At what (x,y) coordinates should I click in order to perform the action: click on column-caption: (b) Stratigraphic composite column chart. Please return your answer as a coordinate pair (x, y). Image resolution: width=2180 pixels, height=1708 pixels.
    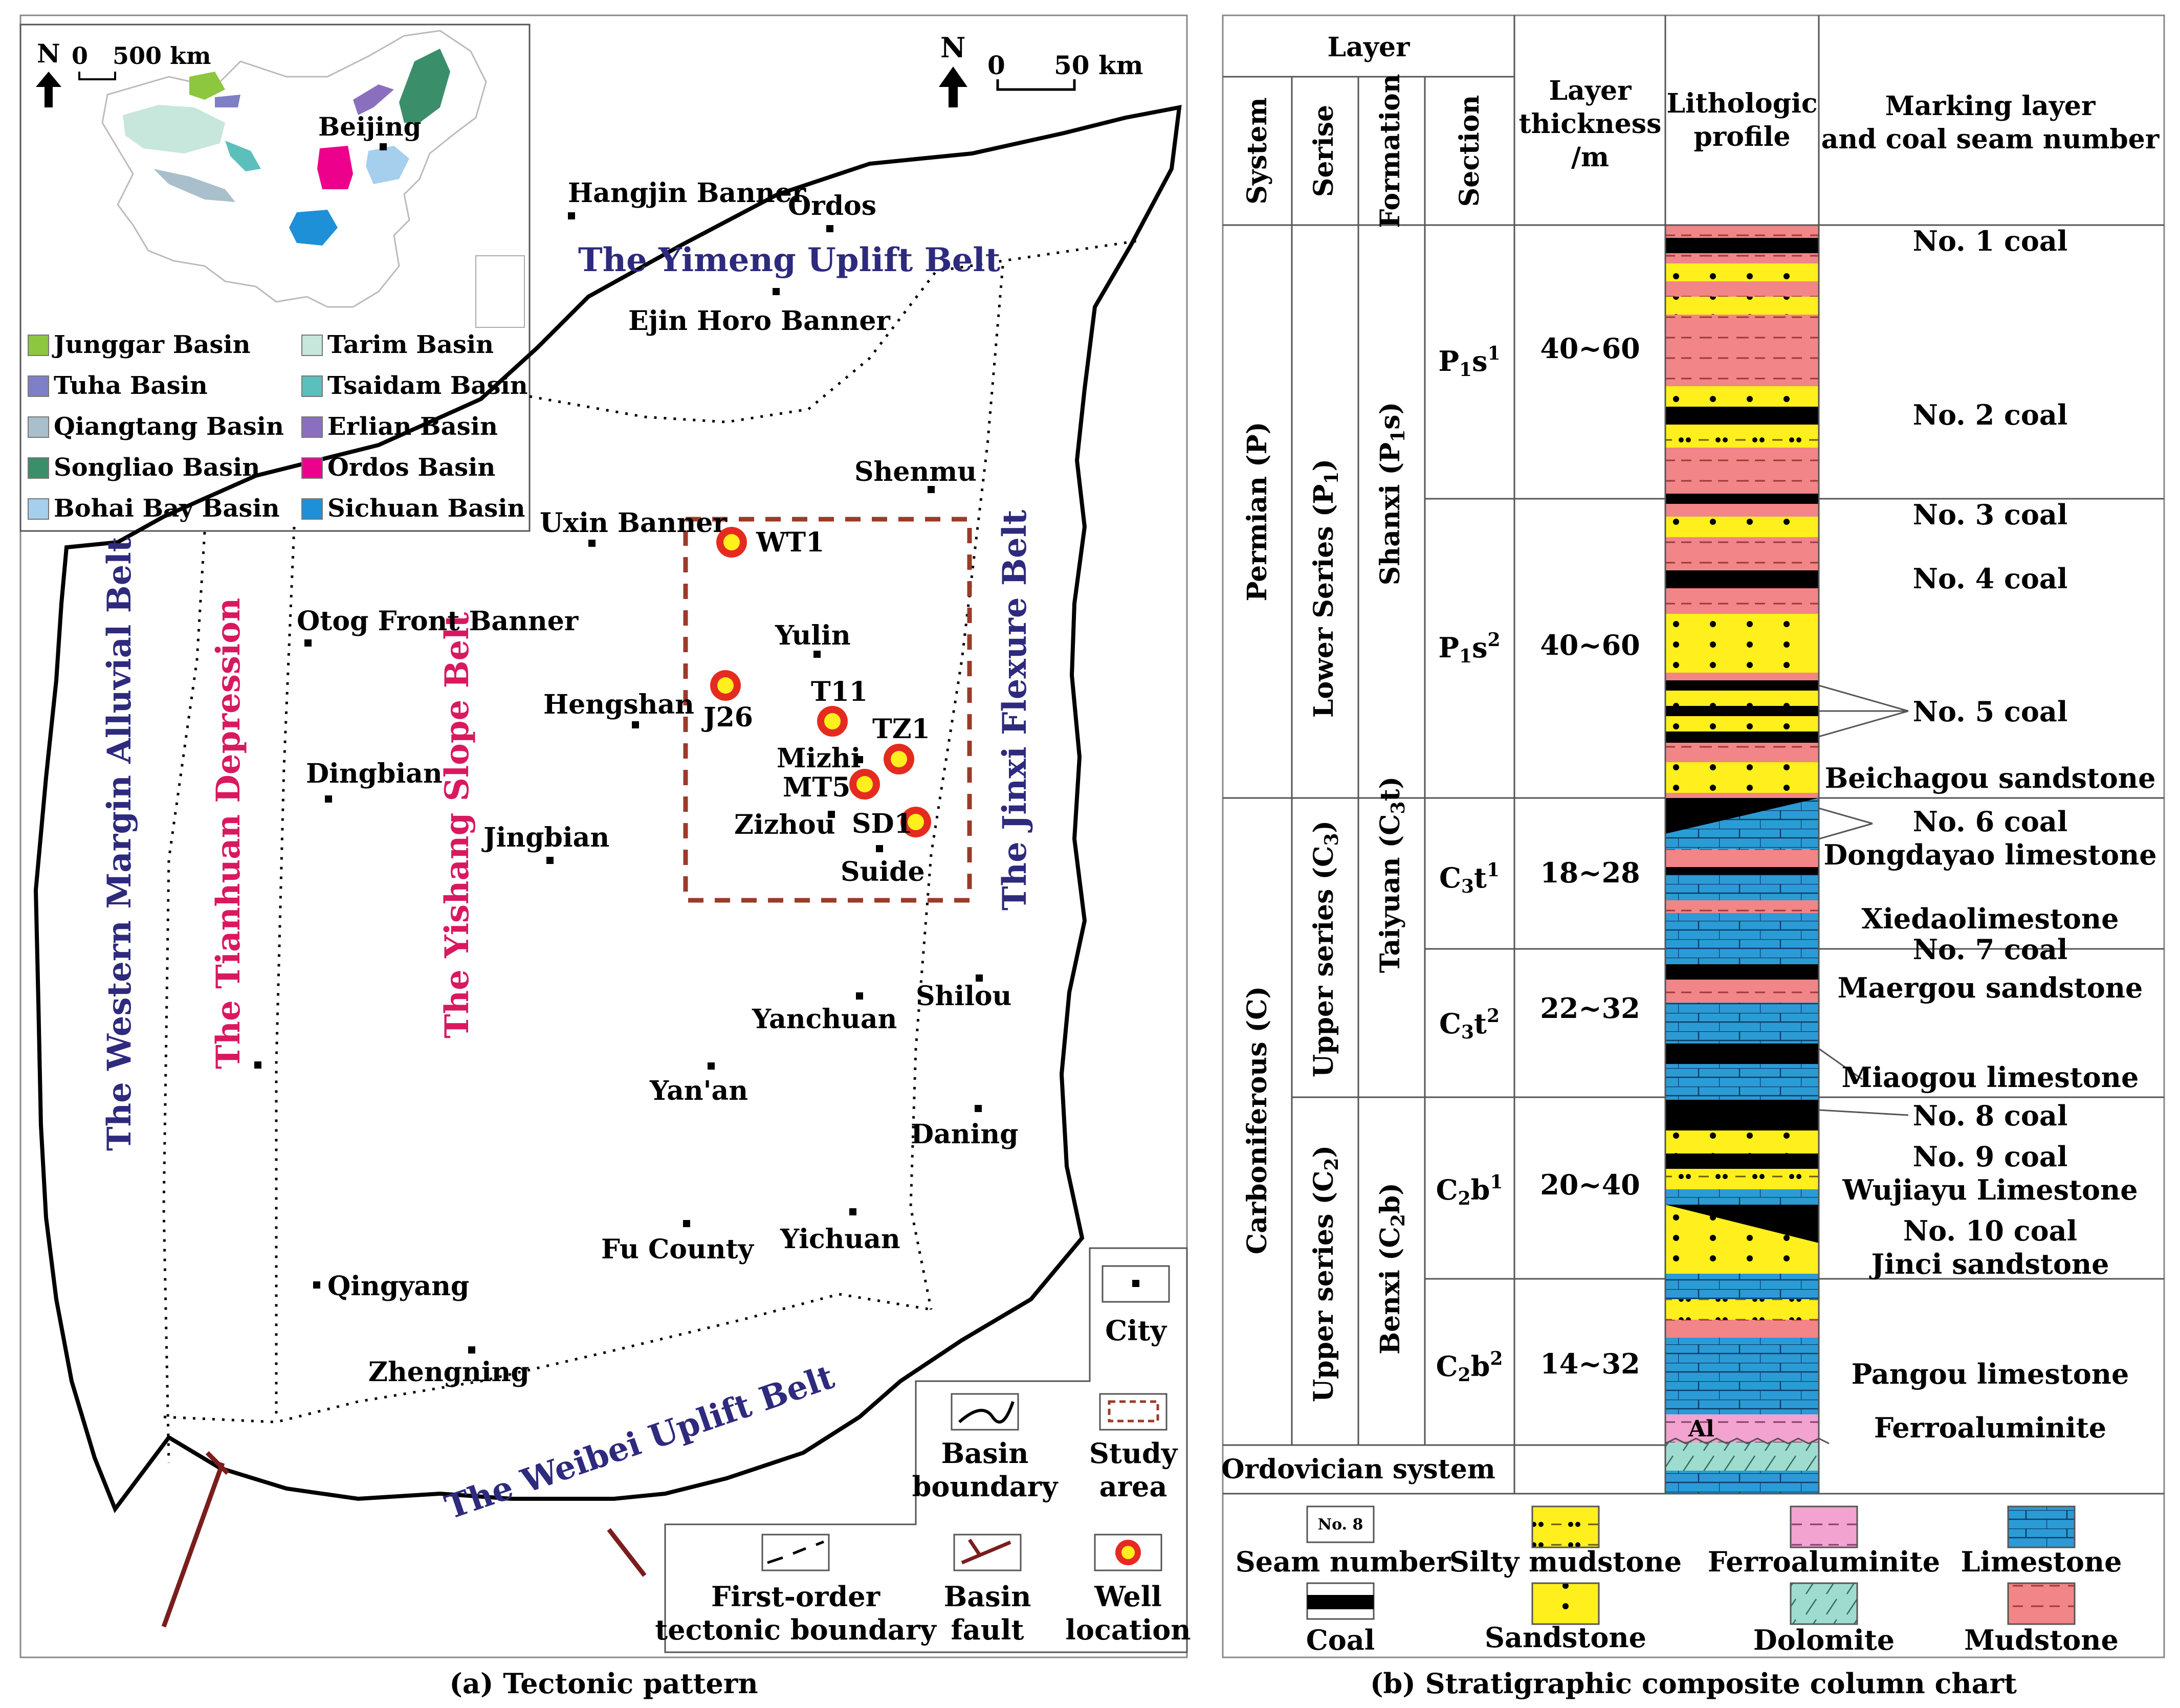
    Looking at the image, I should click on (1693, 1684).